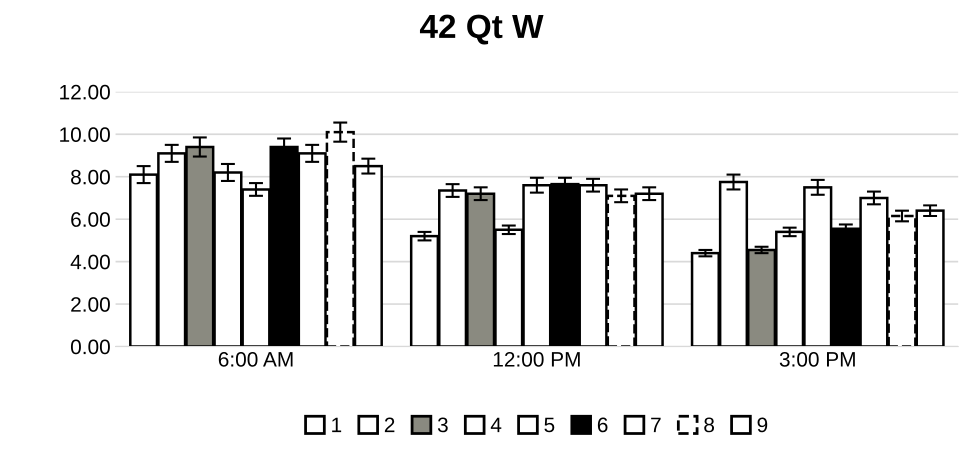 The height and width of the screenshot is (459, 963). Describe the element at coordinates (443, 425) in the screenshot. I see `legend-label: 3` at that location.